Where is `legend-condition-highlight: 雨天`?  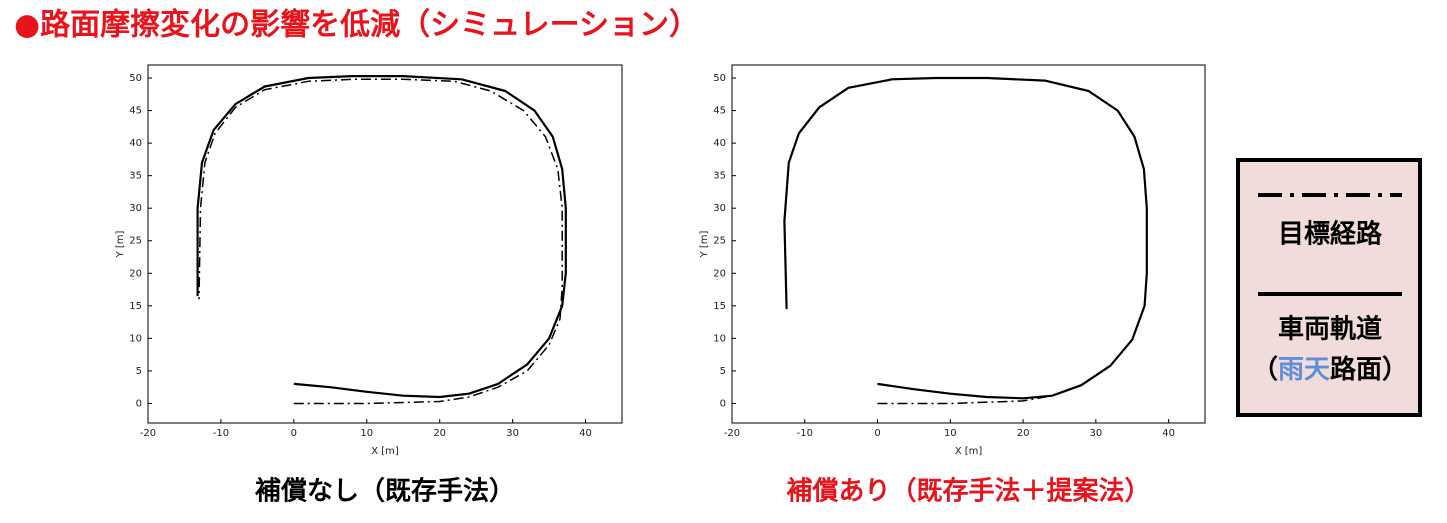
legend-condition-highlight: 雨天 is located at coordinates (1304, 370).